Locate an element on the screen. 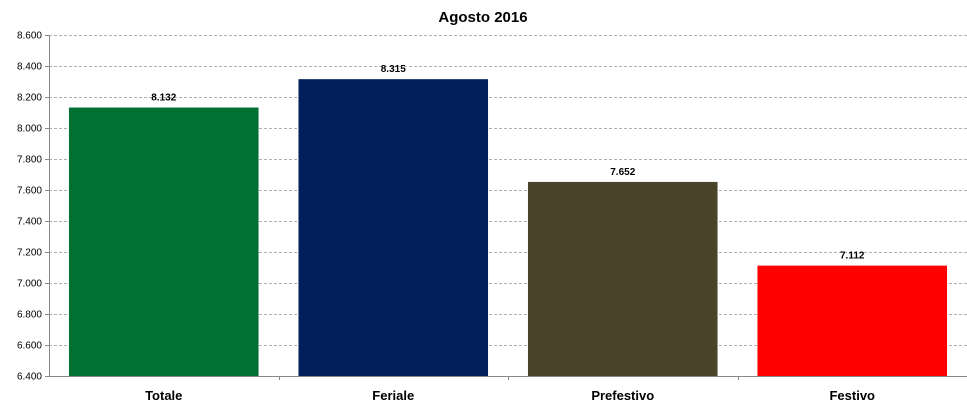 The width and height of the screenshot is (967, 404). bar-totale is located at coordinates (163, 241).